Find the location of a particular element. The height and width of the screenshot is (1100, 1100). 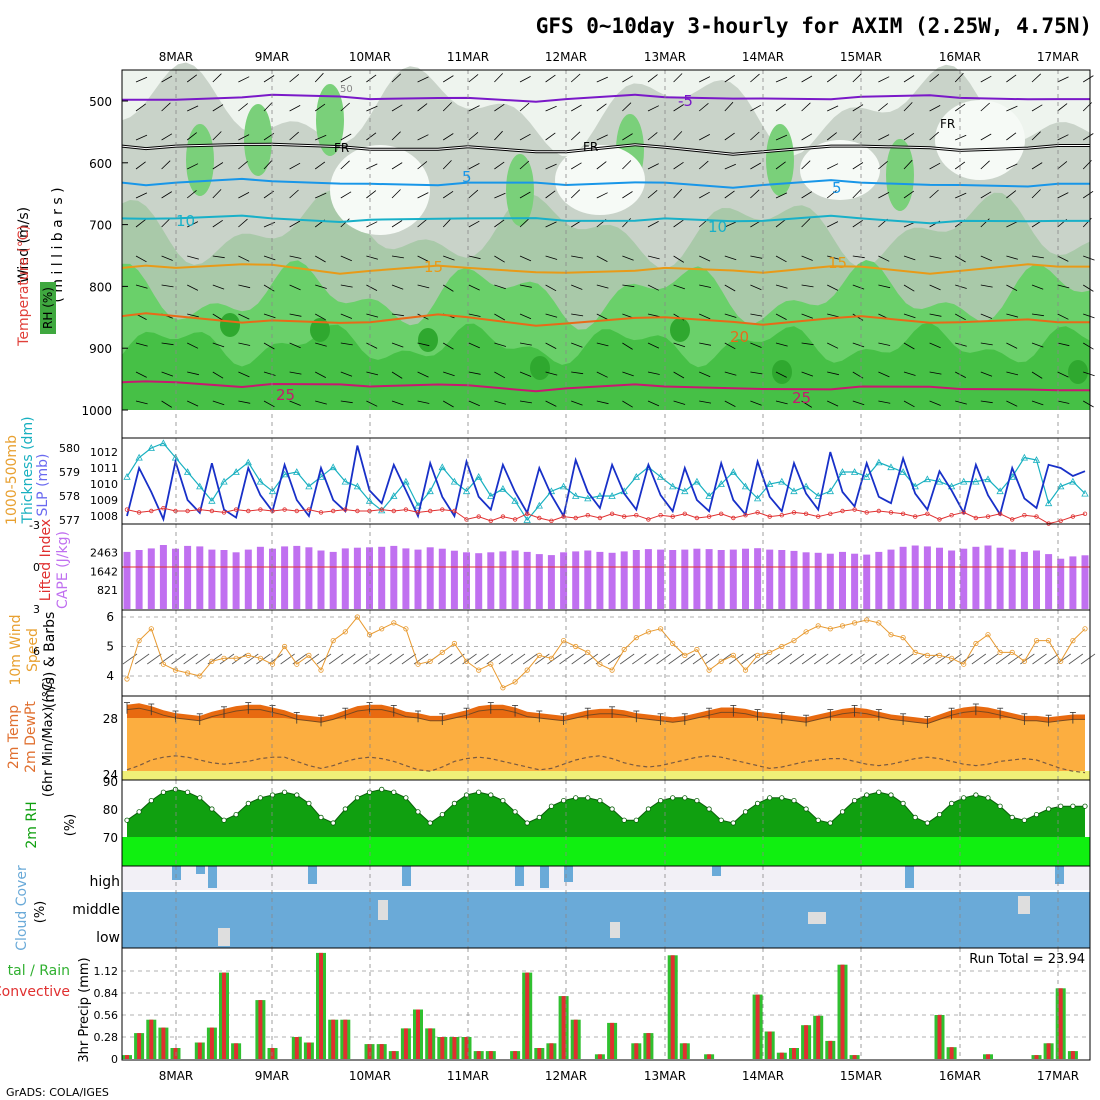

cloud-high-bar is located at coordinates (544, 877).